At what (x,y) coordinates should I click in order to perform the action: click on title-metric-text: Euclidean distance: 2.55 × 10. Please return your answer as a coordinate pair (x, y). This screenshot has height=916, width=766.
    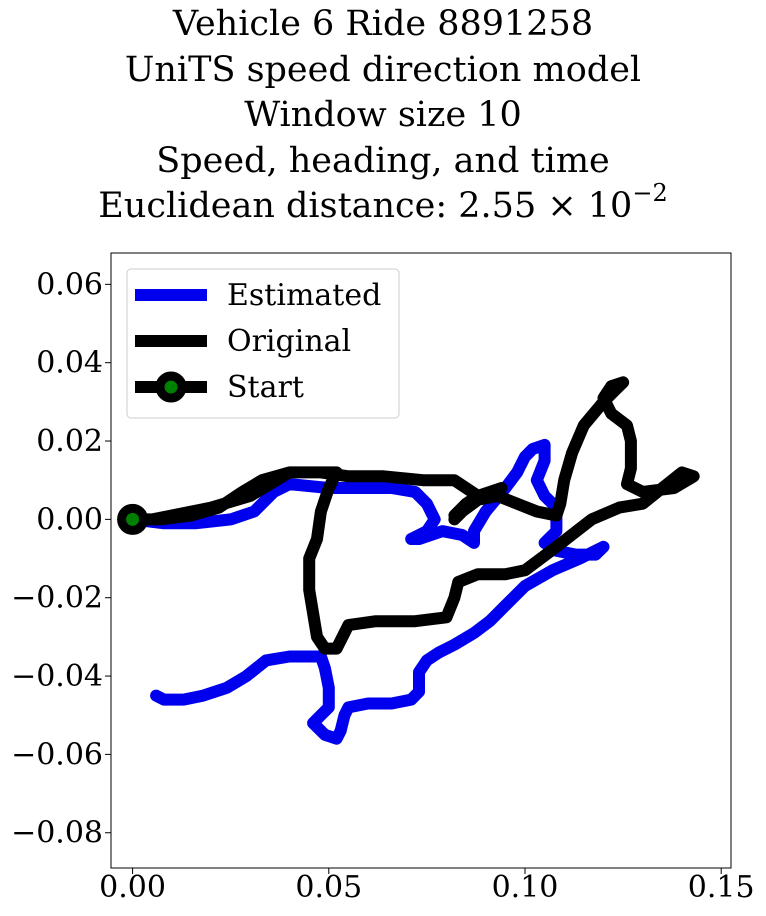
    Looking at the image, I should click on (365, 206).